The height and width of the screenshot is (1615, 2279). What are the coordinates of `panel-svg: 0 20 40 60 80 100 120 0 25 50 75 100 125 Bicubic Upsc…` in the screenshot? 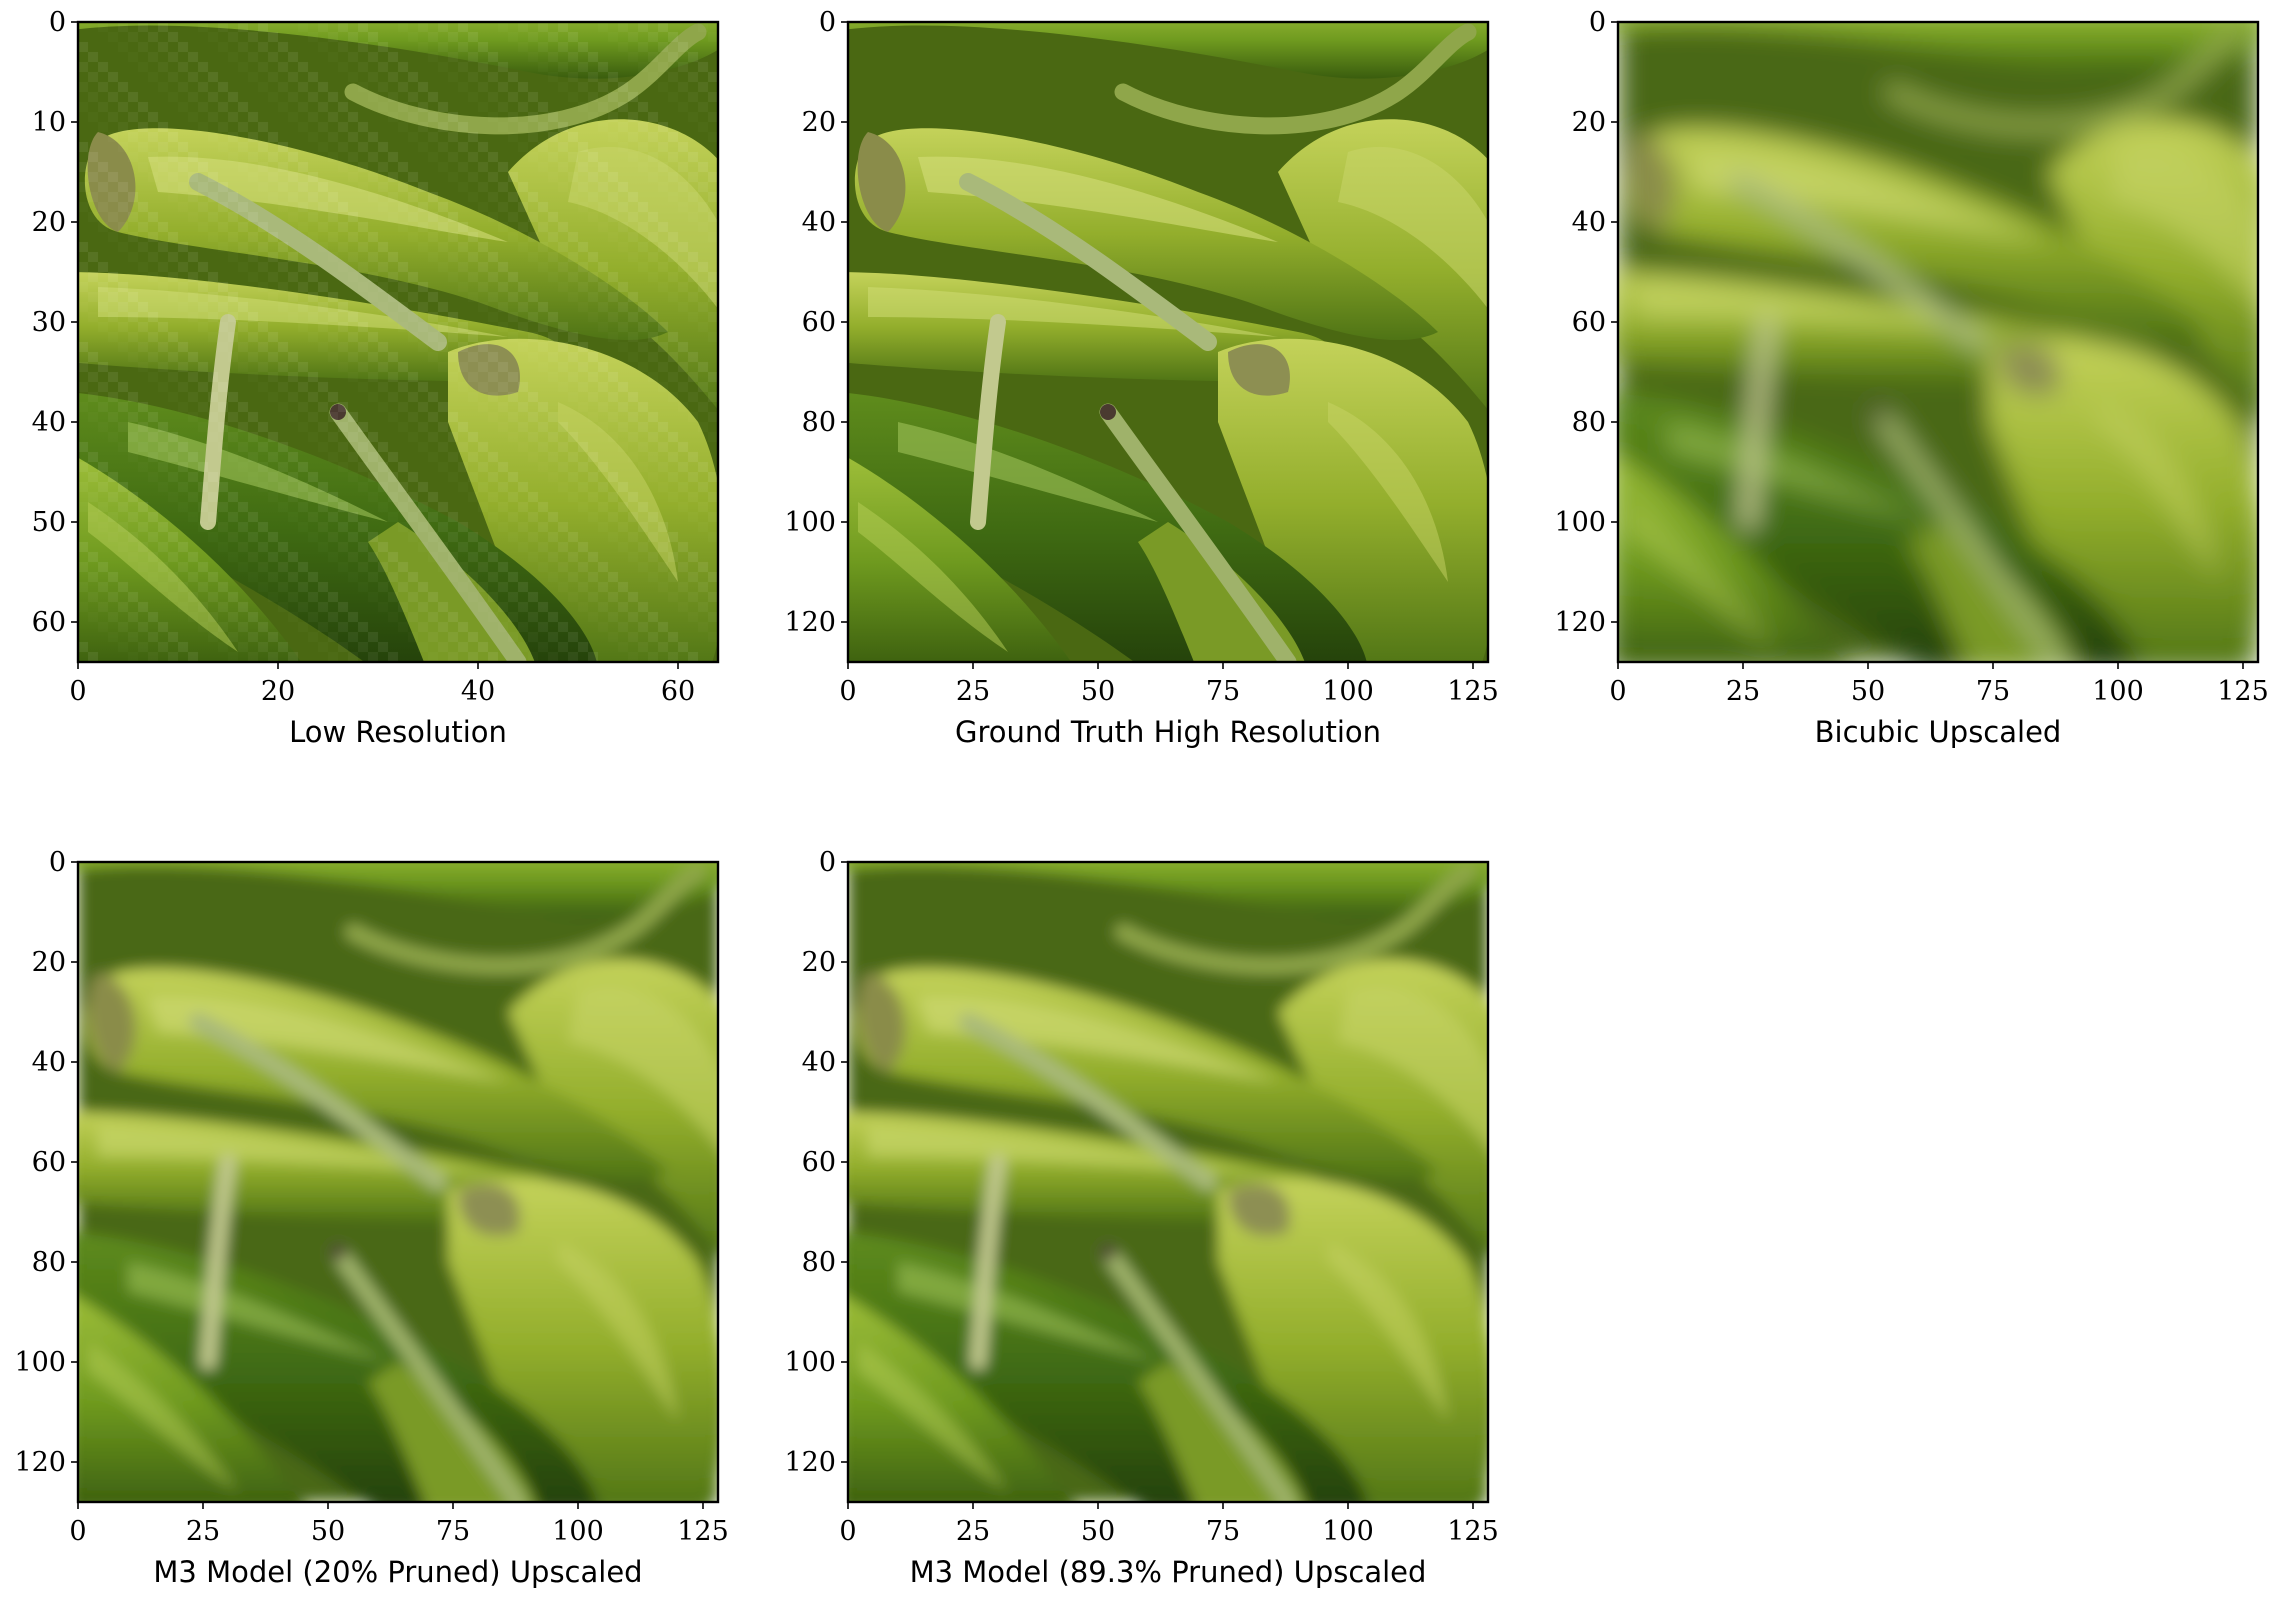 It's located at (1911, 378).